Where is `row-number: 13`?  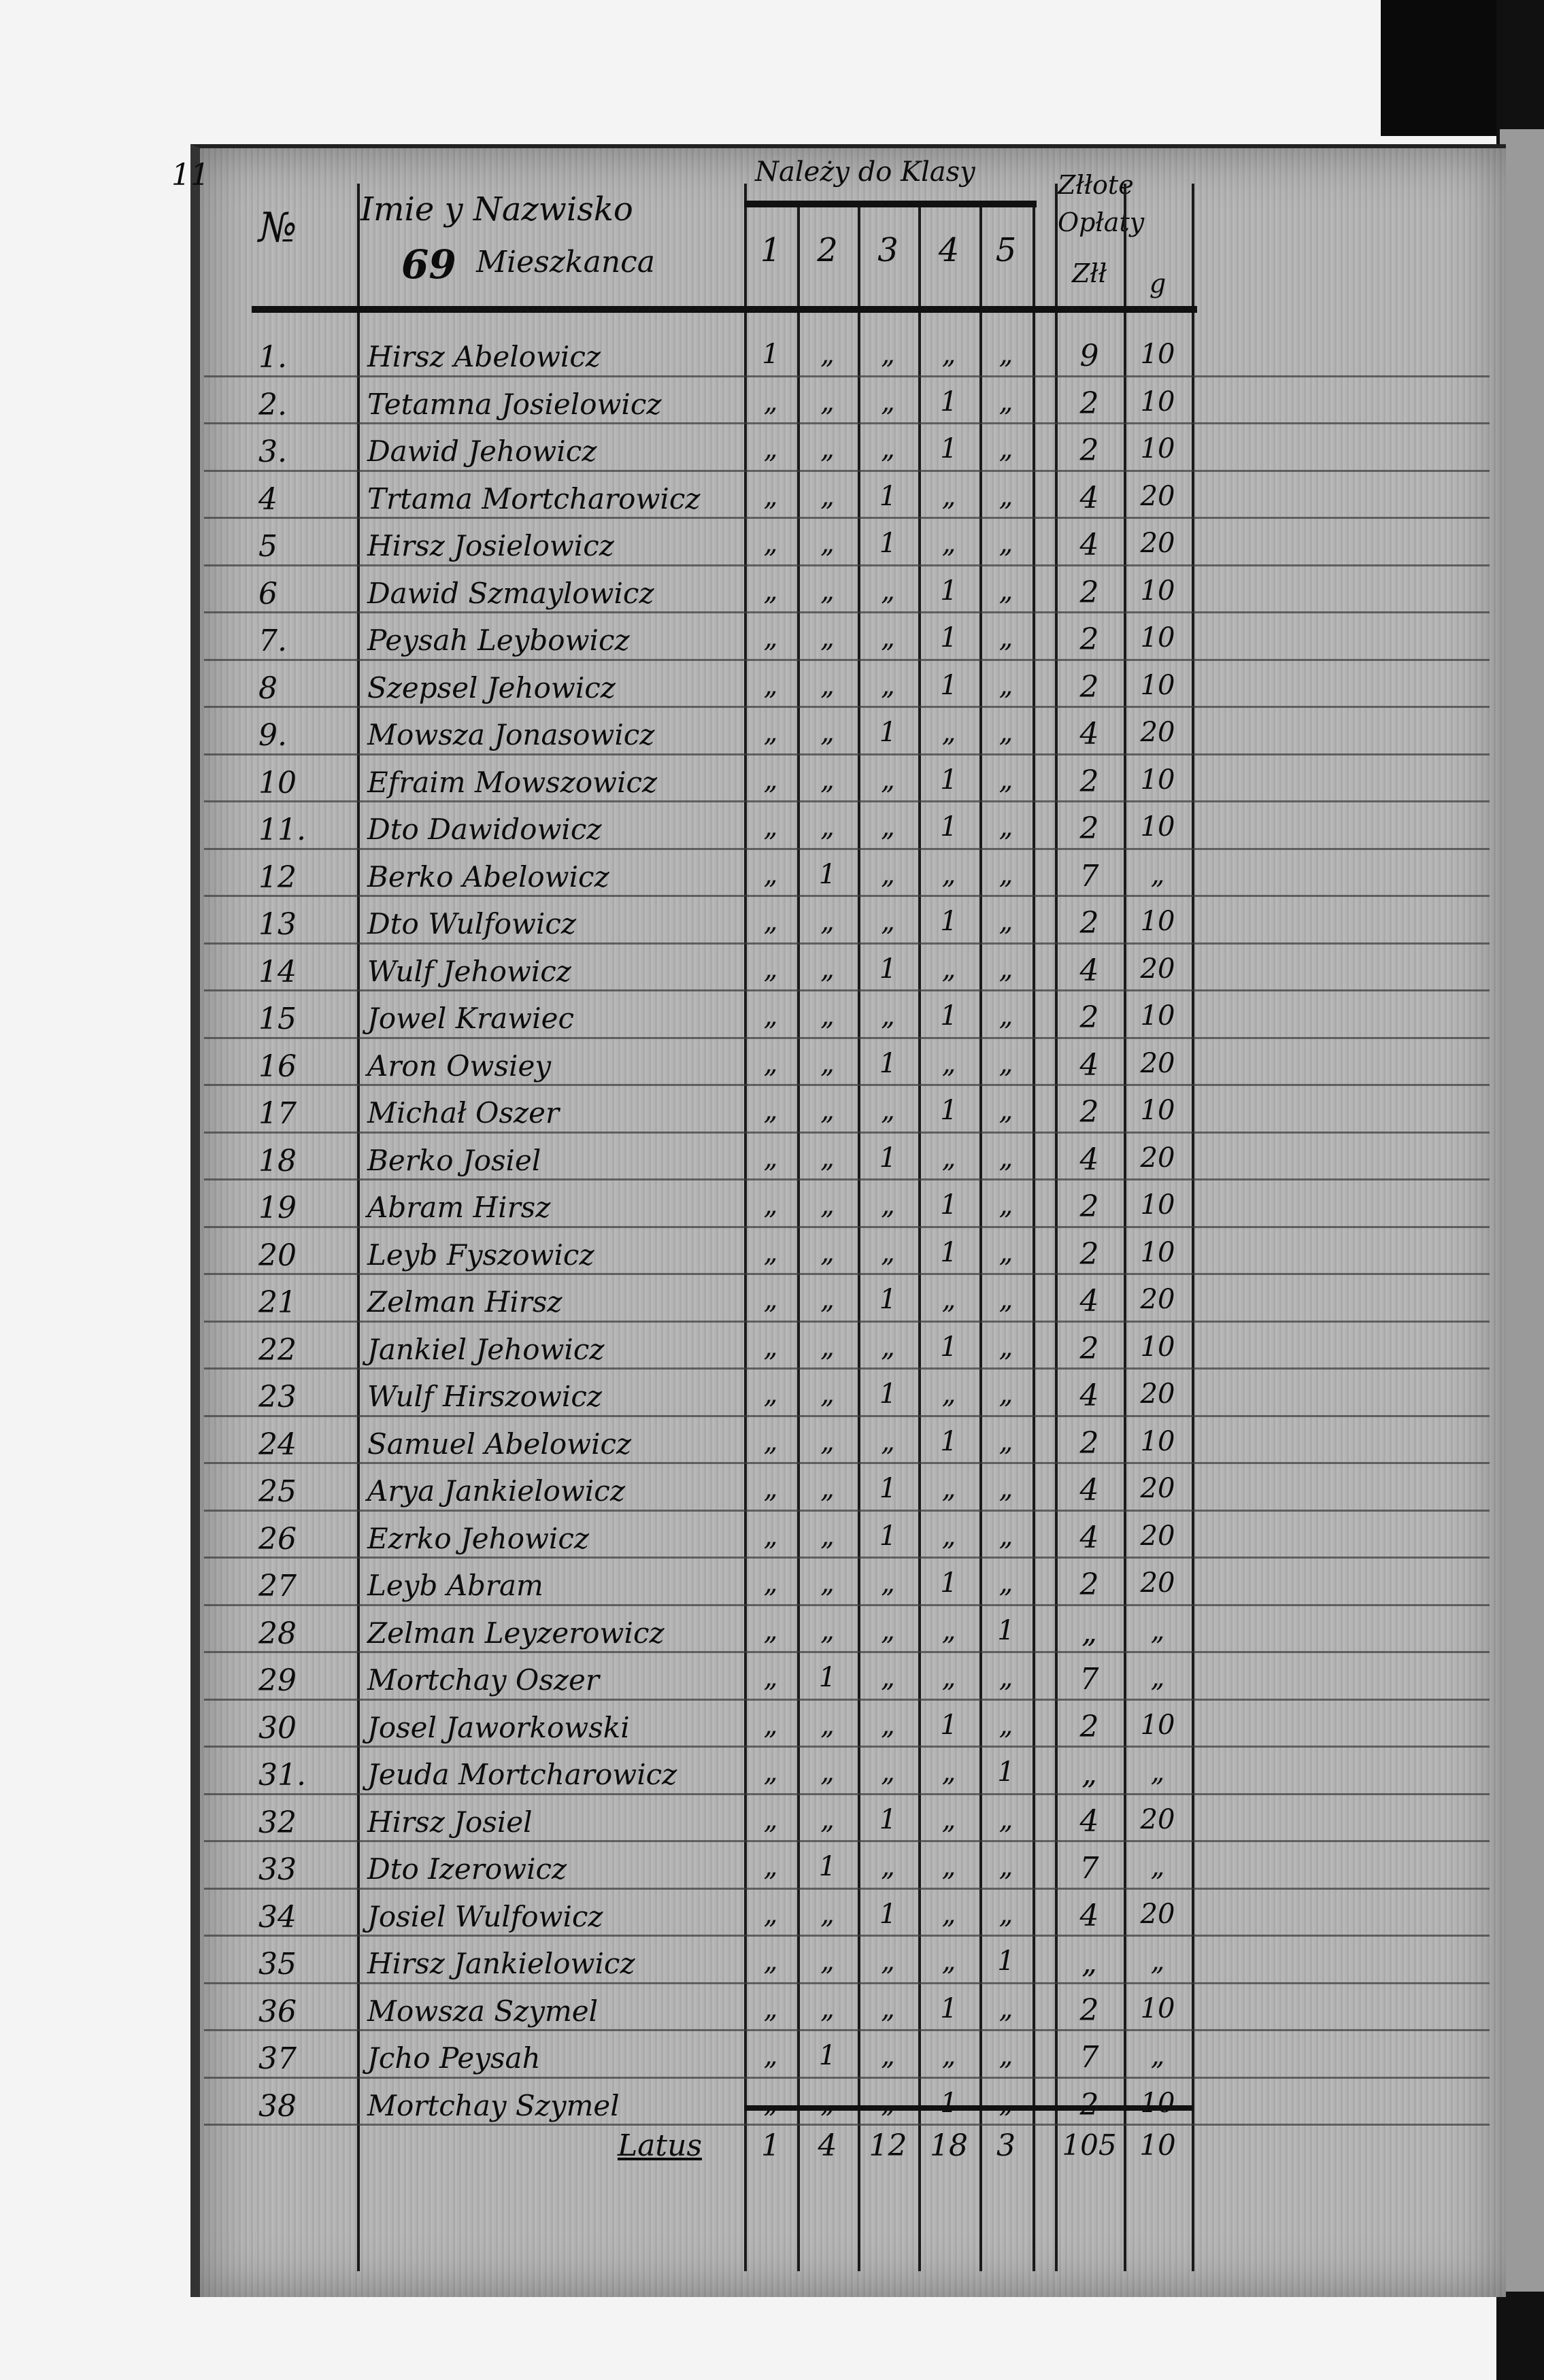
row-number: 13 is located at coordinates (277, 925).